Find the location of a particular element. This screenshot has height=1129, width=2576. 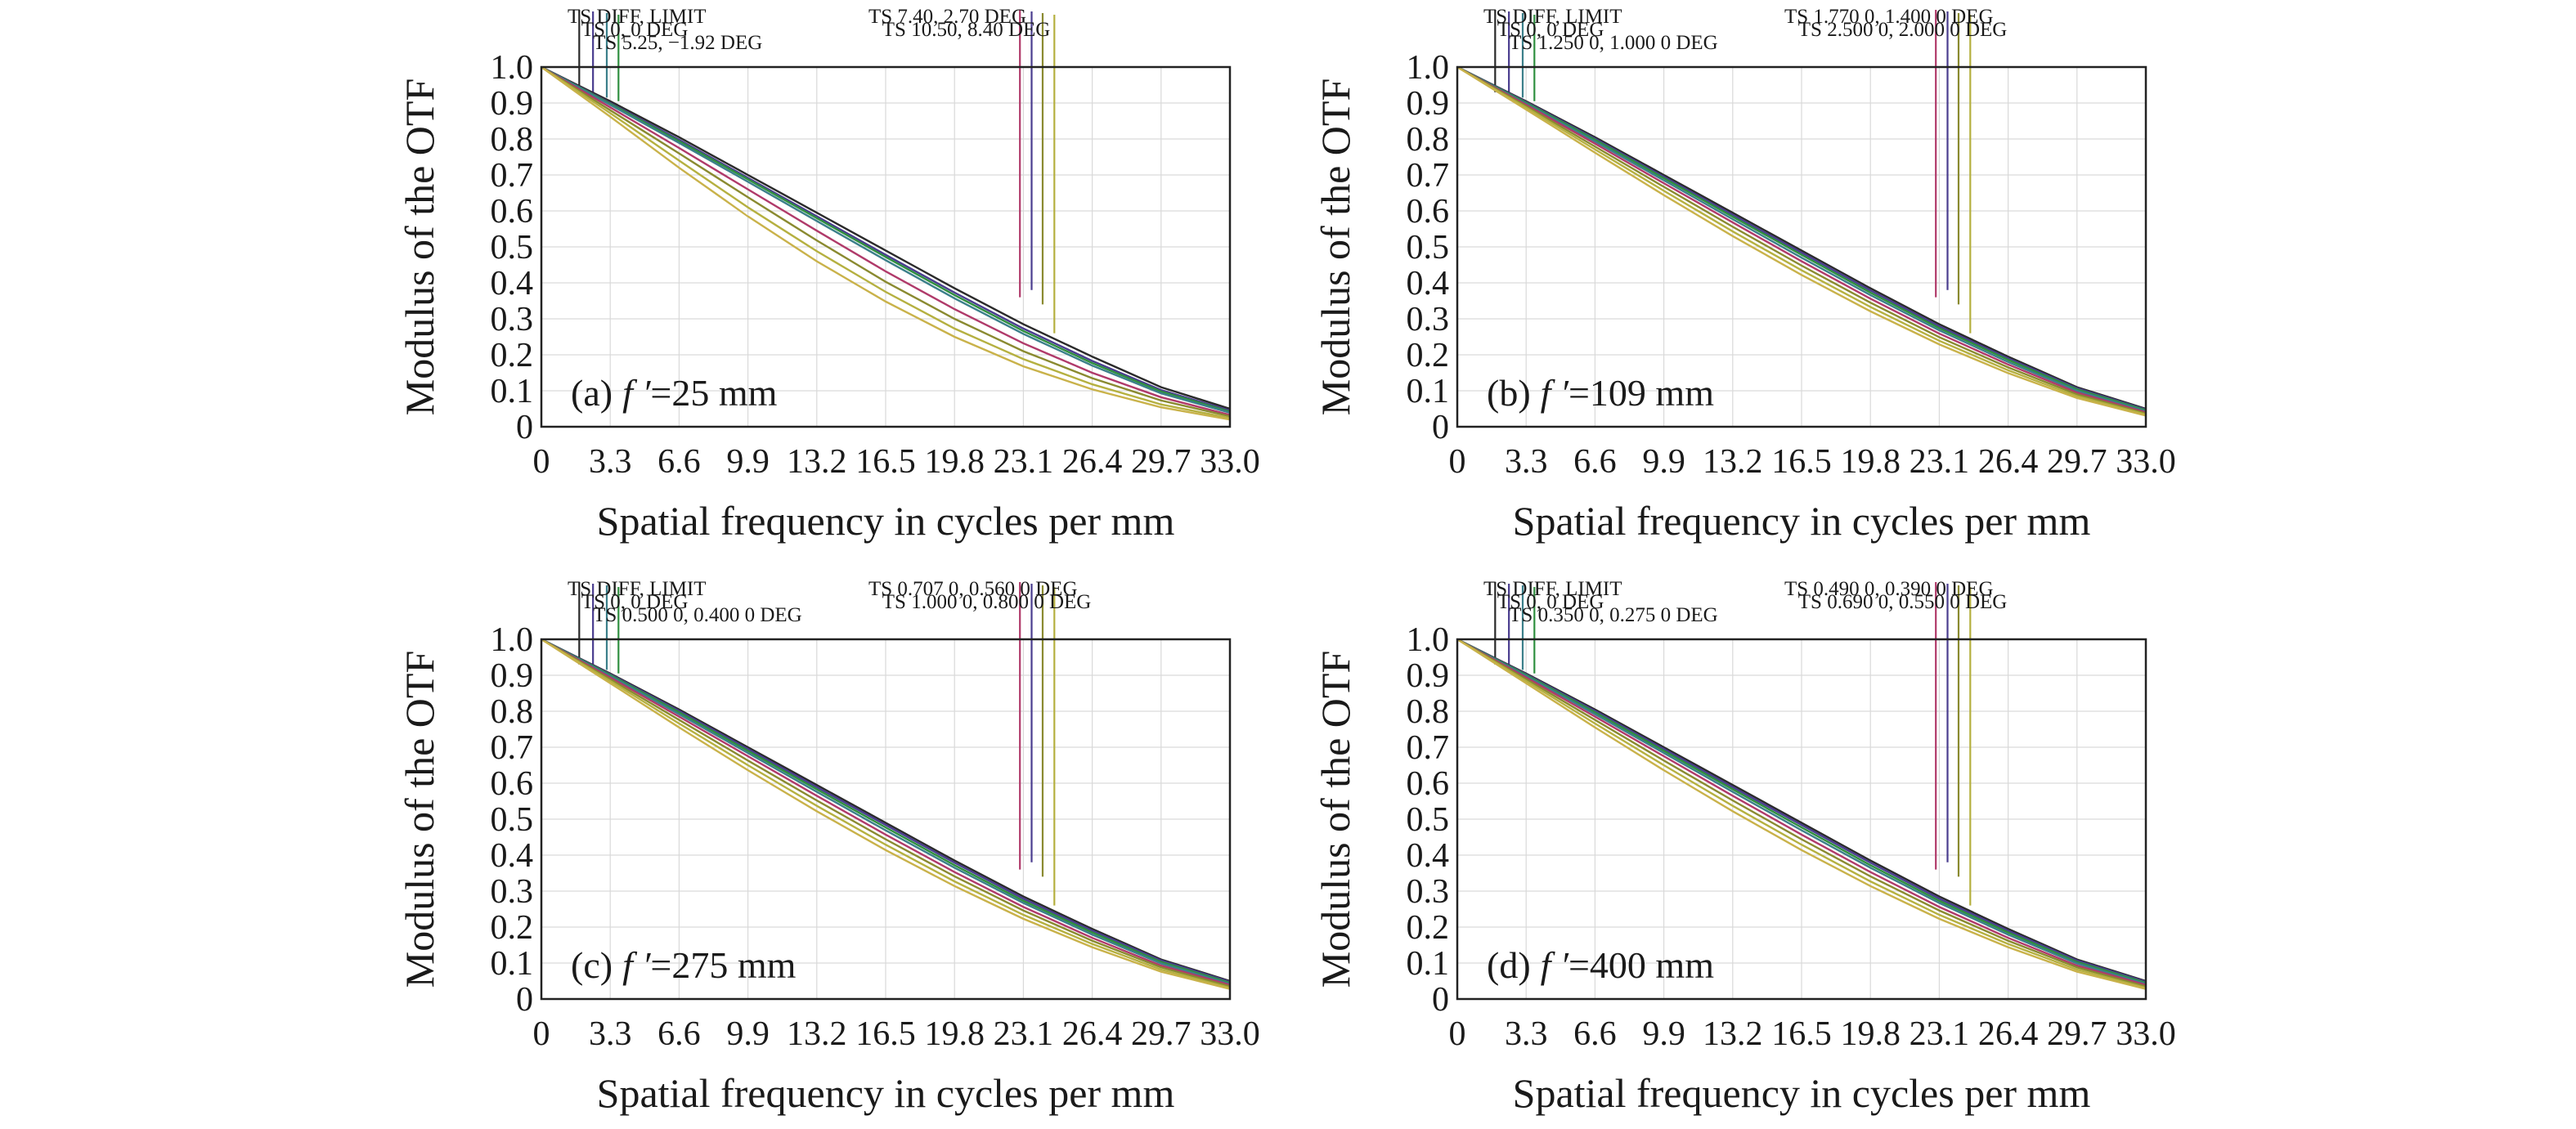

panel-label: (c) f ′=275 mm is located at coordinates (684, 965).